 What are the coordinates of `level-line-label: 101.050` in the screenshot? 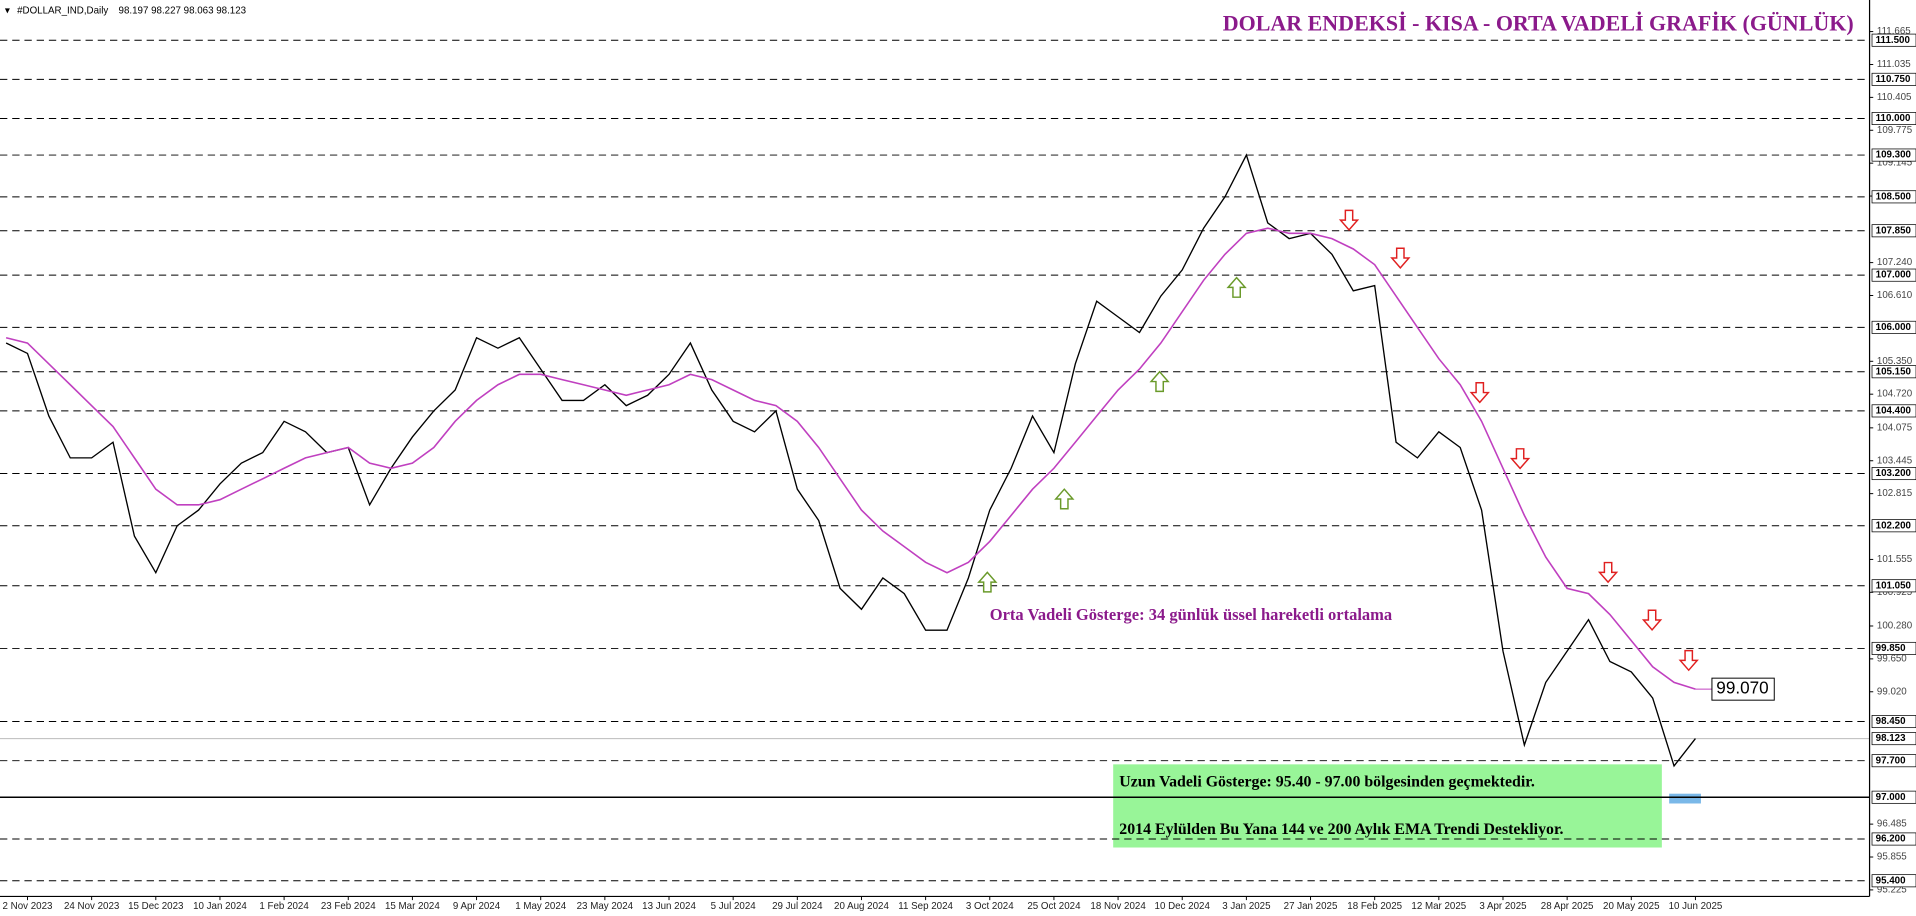 It's located at (1894, 585).